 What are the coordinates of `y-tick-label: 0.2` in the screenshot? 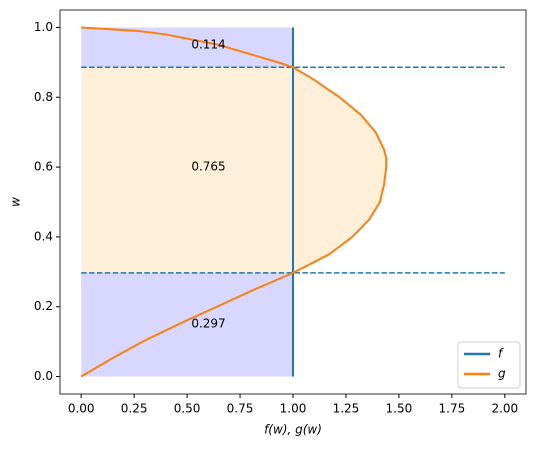 It's located at (43, 306).